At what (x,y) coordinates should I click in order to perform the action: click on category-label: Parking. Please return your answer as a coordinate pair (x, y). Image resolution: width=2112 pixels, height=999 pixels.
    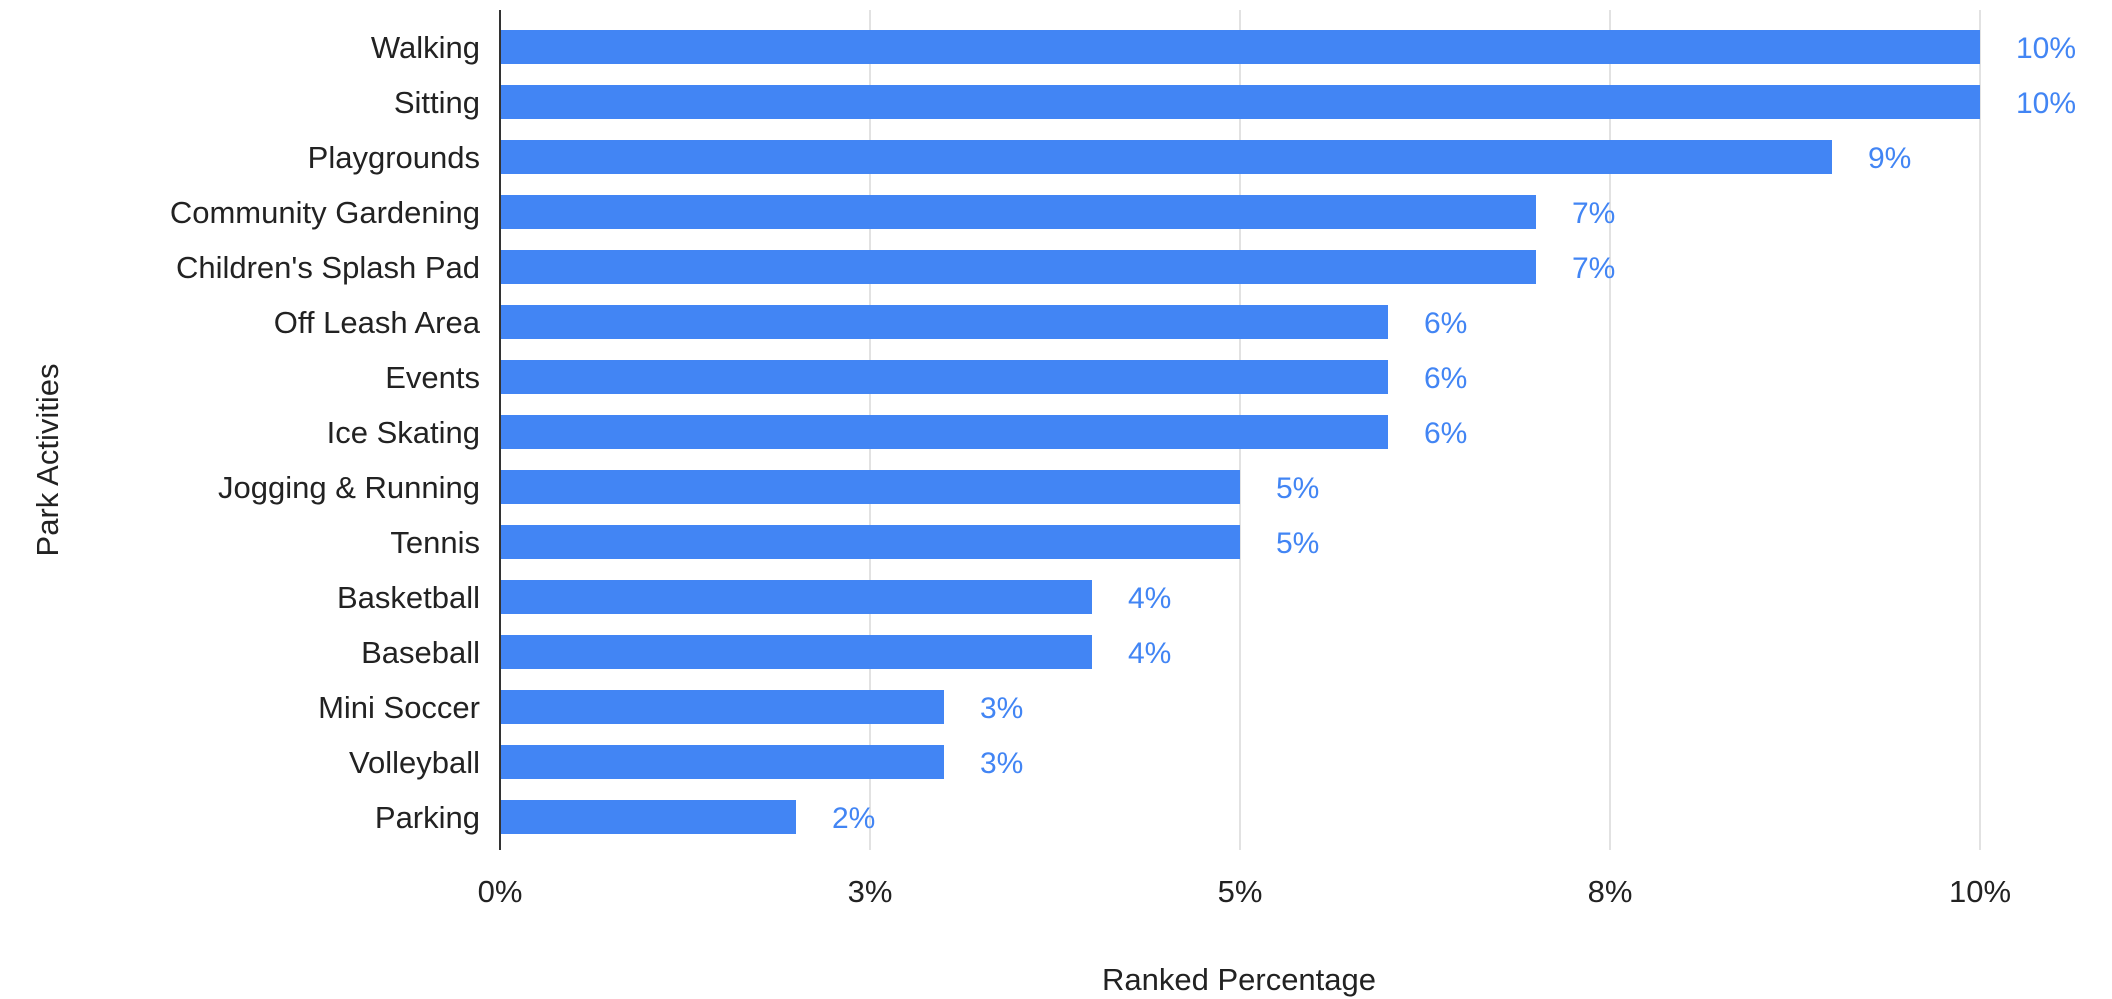
    Looking at the image, I should click on (427, 817).